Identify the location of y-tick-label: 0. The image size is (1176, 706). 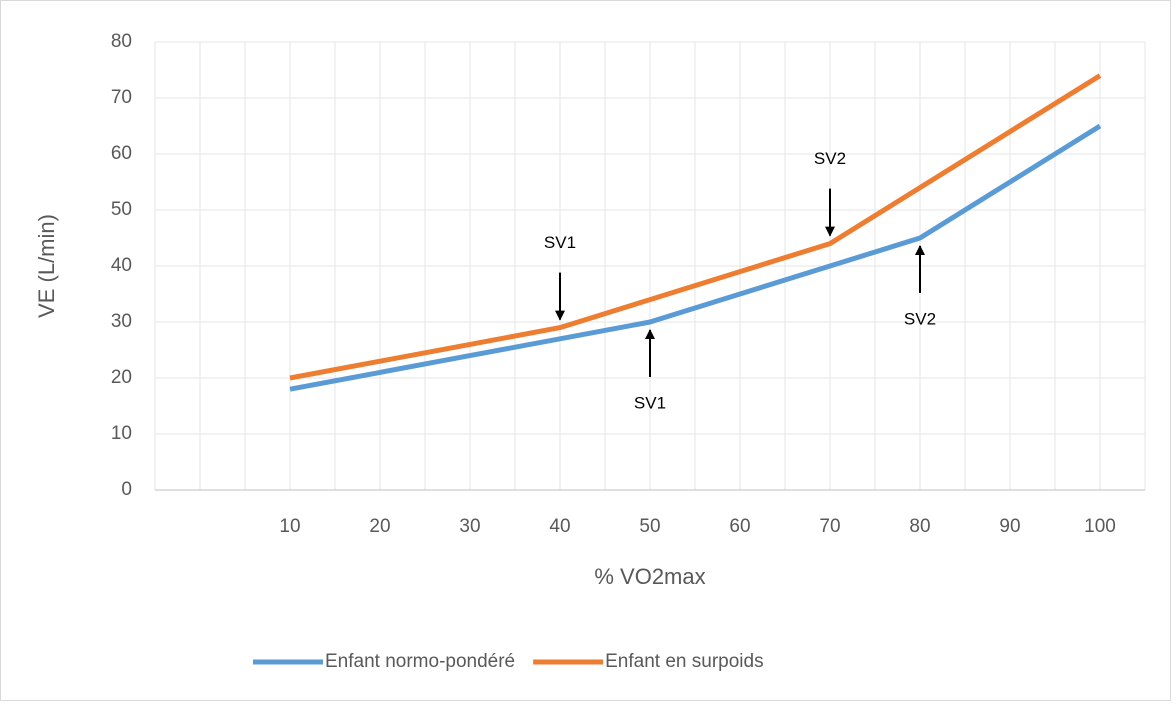
(126, 489).